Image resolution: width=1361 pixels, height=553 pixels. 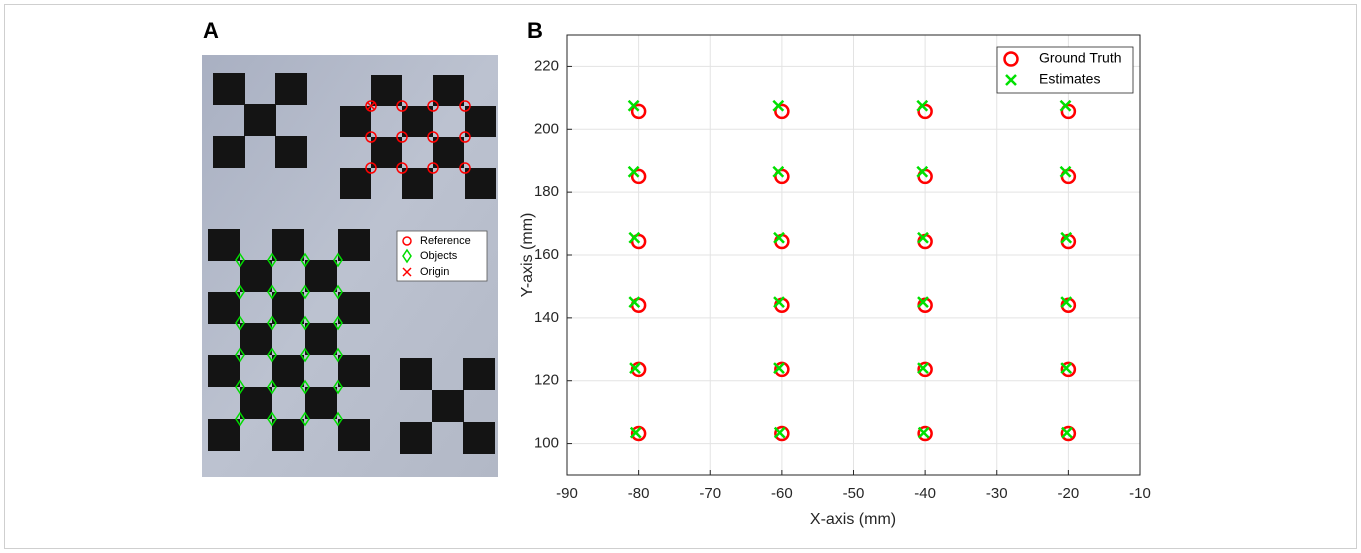 I want to click on x-tick-label: -60, so click(x=782, y=493).